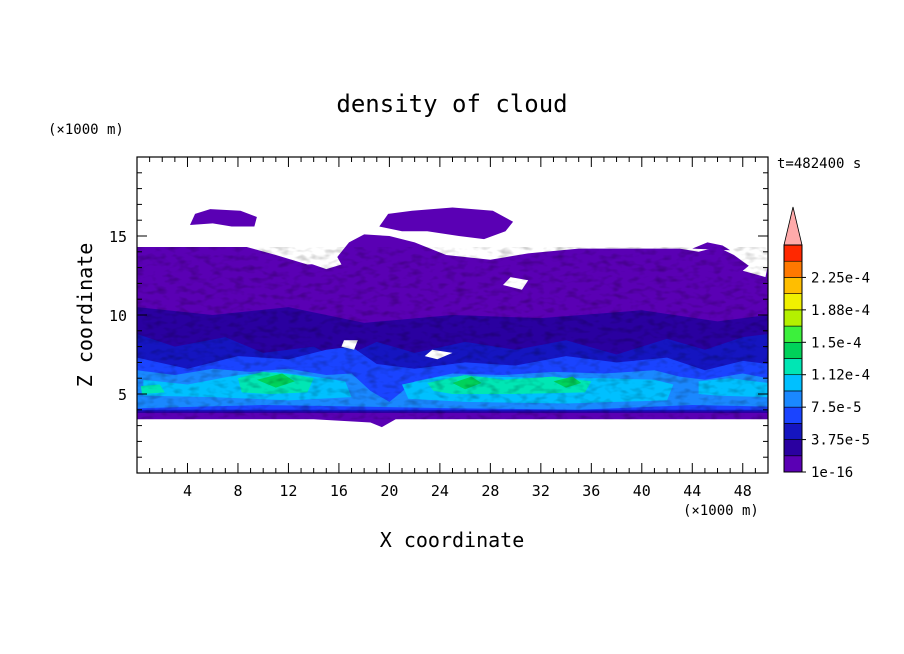 The width and height of the screenshot is (904, 654). I want to click on x-tick-label: 40, so click(642, 491).